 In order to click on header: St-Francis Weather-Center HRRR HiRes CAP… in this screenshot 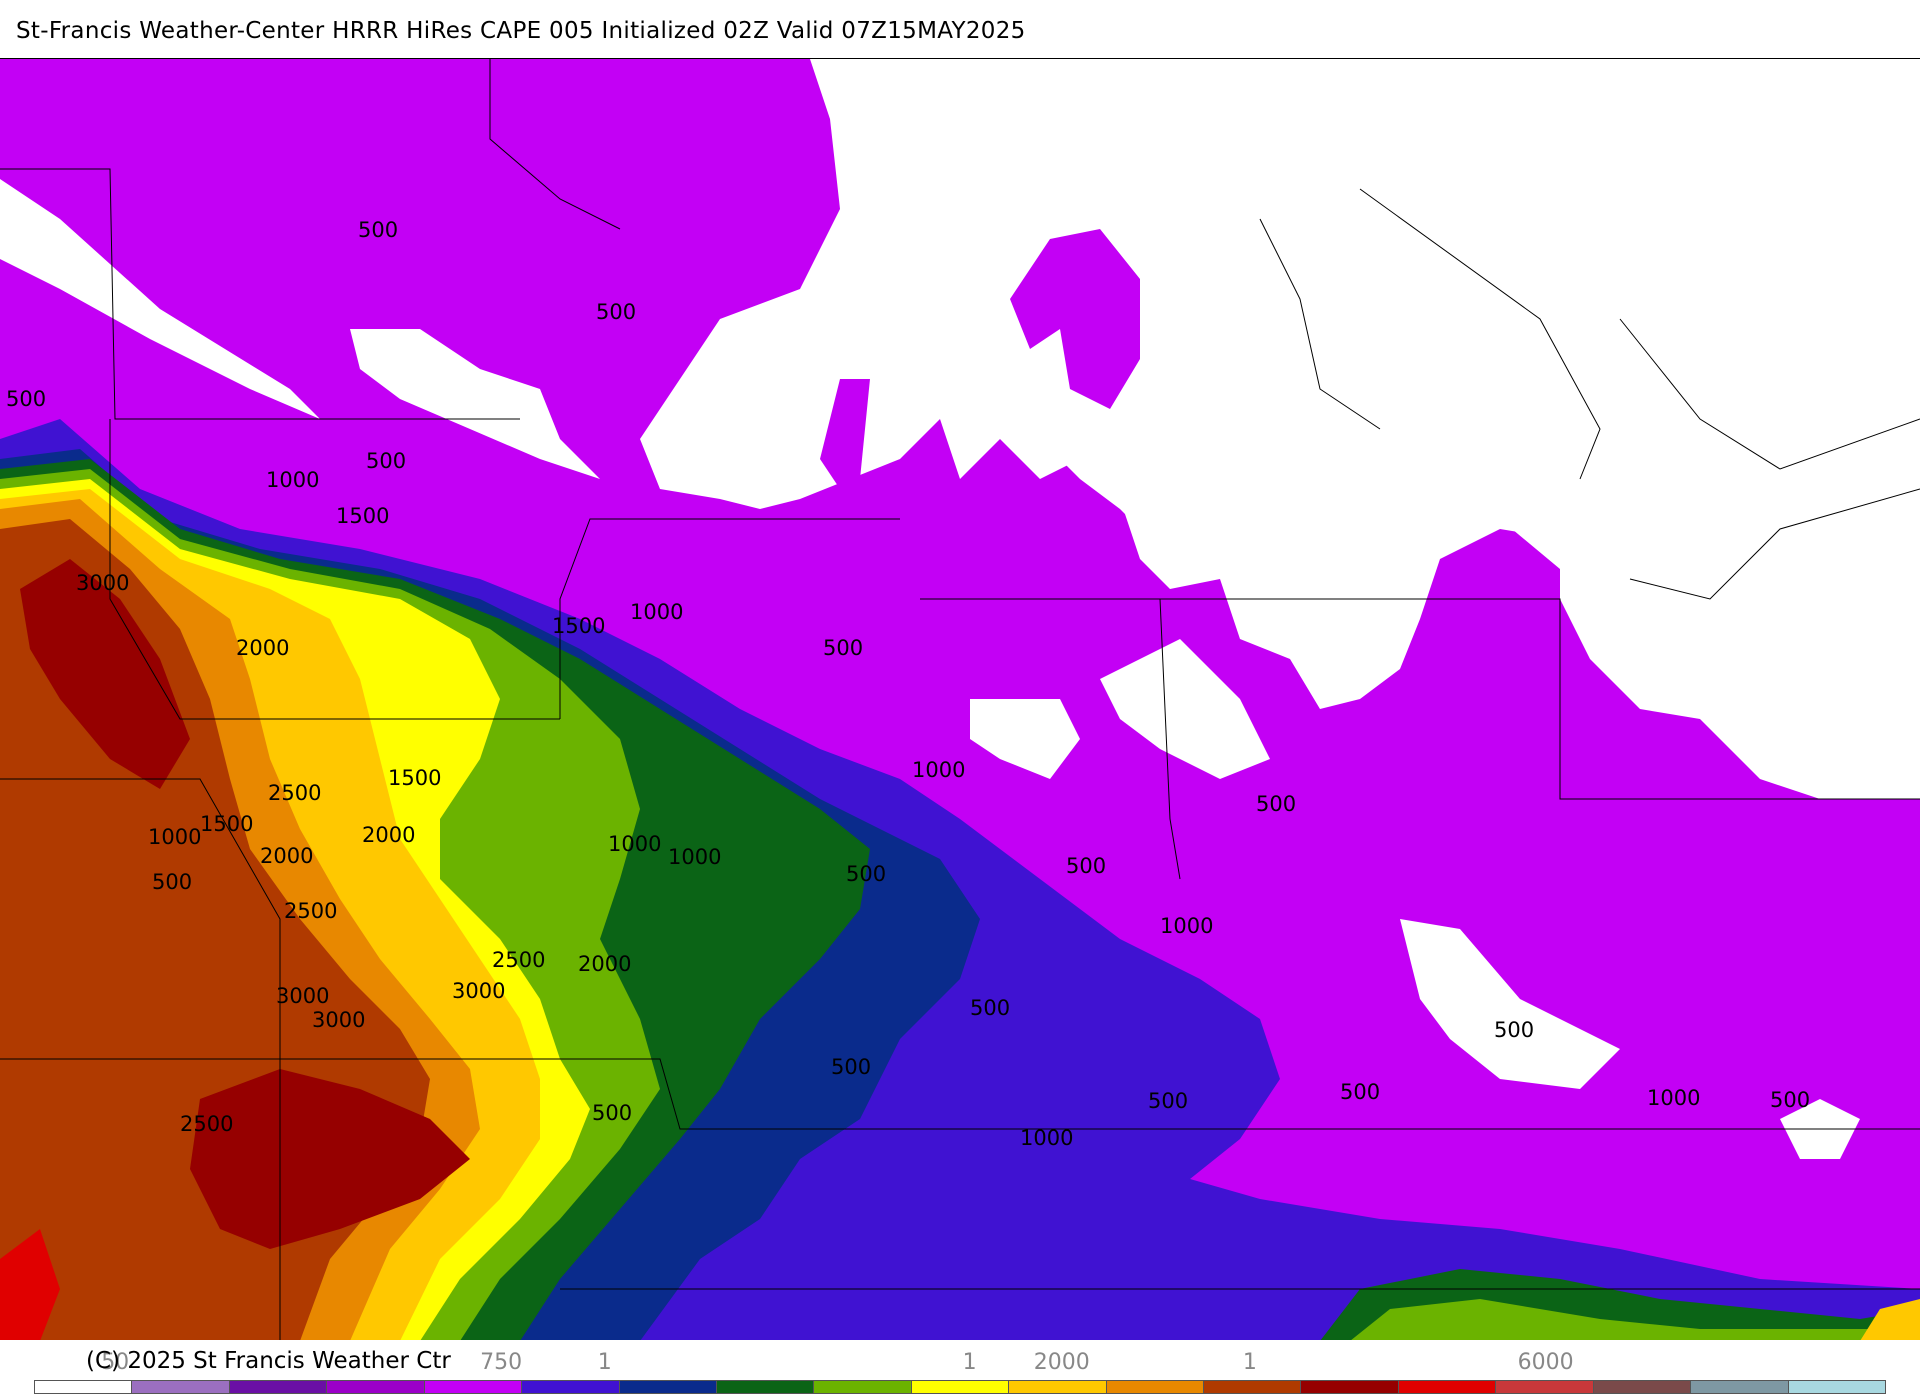, I will do `click(960, 29)`.